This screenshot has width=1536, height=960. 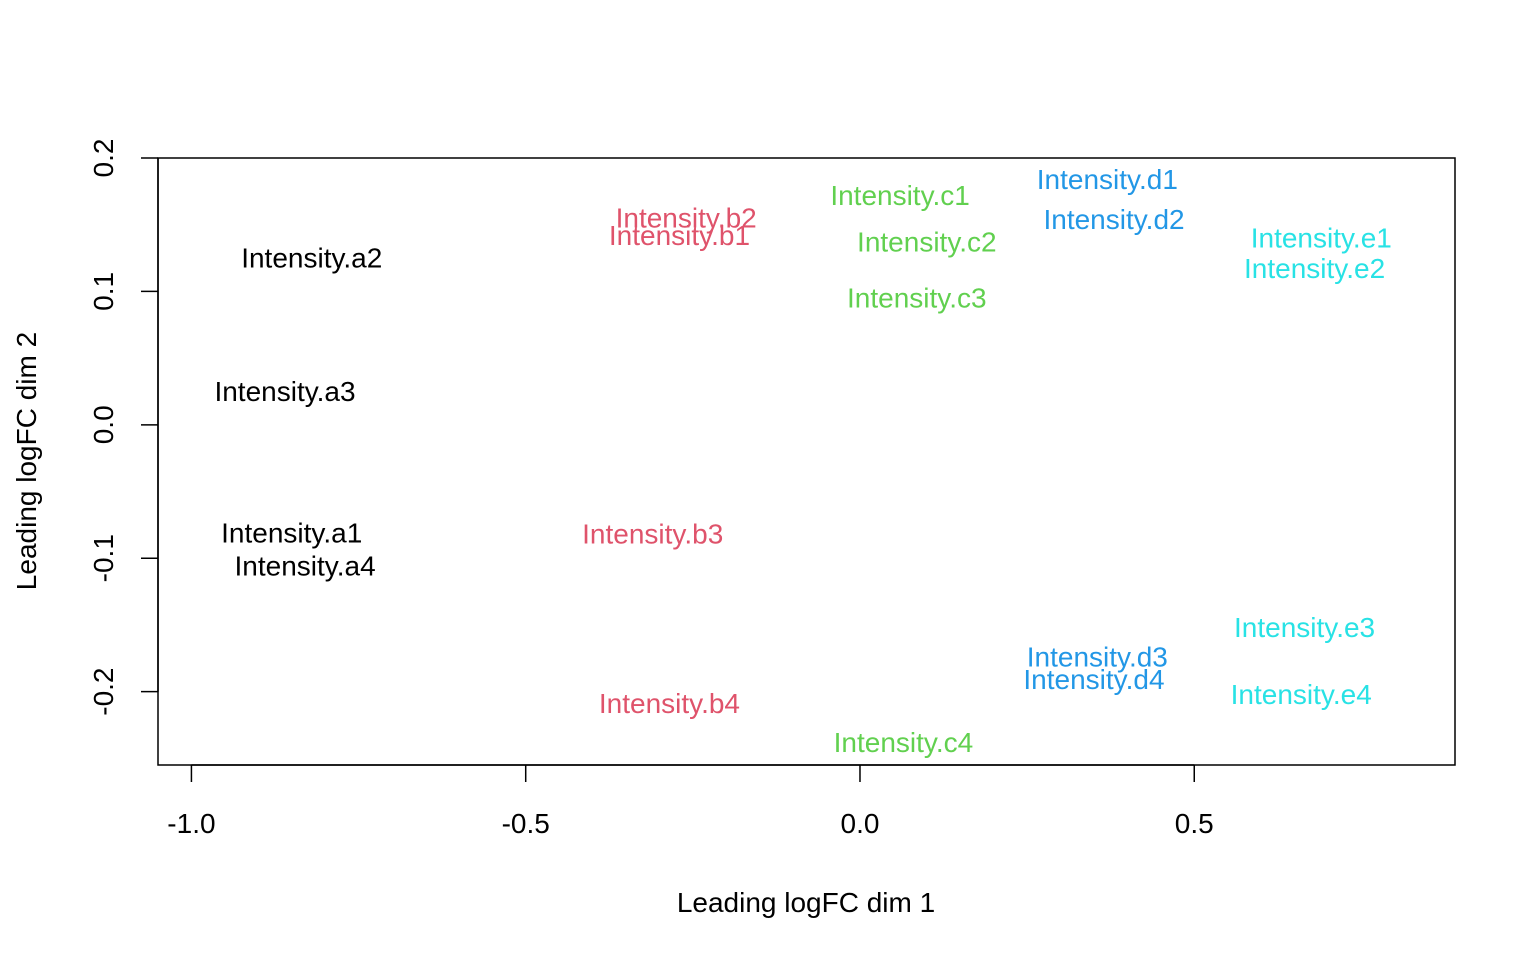 I want to click on point-label-intensity-d2: Intensity.d2, so click(x=1113, y=219).